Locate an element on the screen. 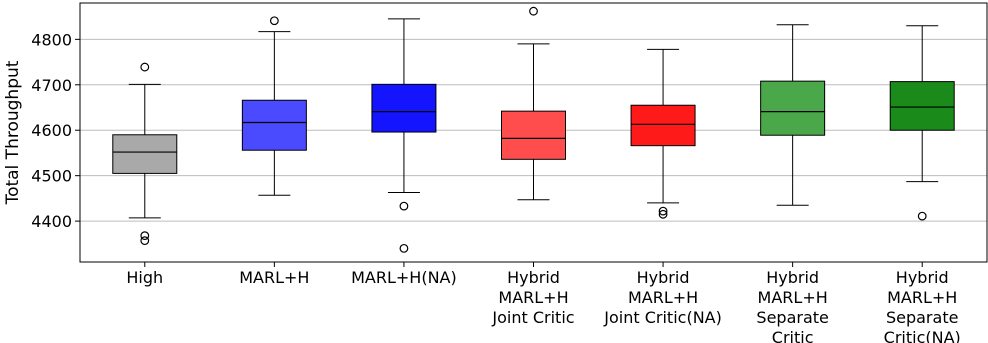  x-tick-label: Hybrid MARL+H Joint Critic is located at coordinates (532, 297).